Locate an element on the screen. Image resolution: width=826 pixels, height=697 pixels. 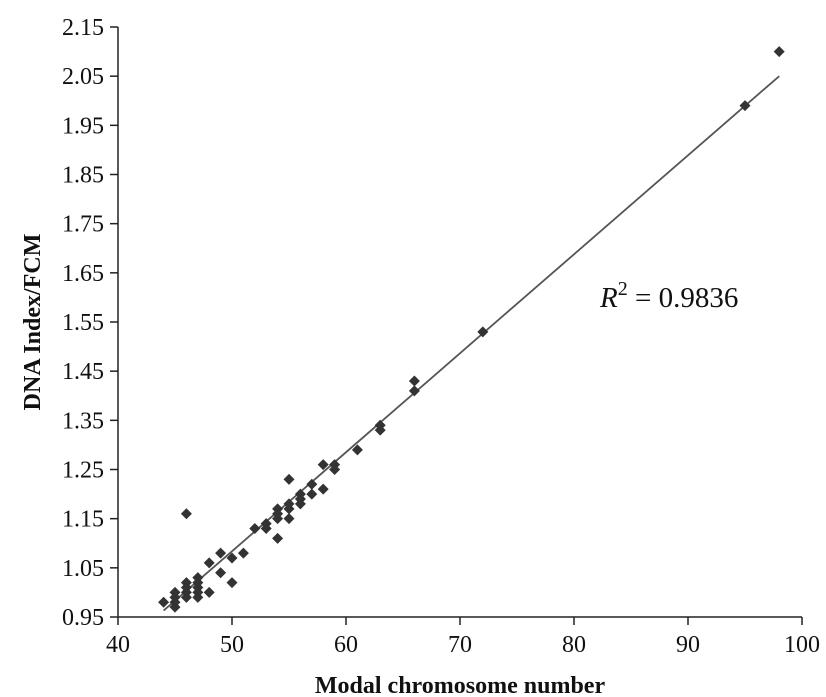
y-tick-label: 1.05 is located at coordinates (83, 569).